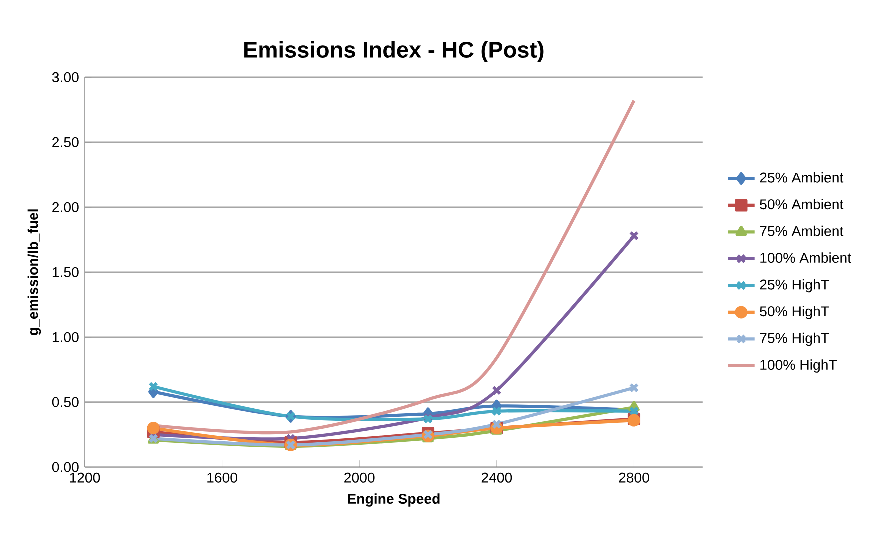 The width and height of the screenshot is (872, 543). Describe the element at coordinates (394, 500) in the screenshot. I see `x-axis-title: Engine Speed` at that location.